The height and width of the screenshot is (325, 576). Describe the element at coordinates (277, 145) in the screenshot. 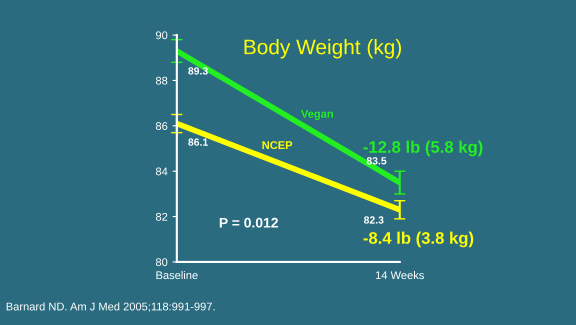

I see `series-label: NCEP` at that location.